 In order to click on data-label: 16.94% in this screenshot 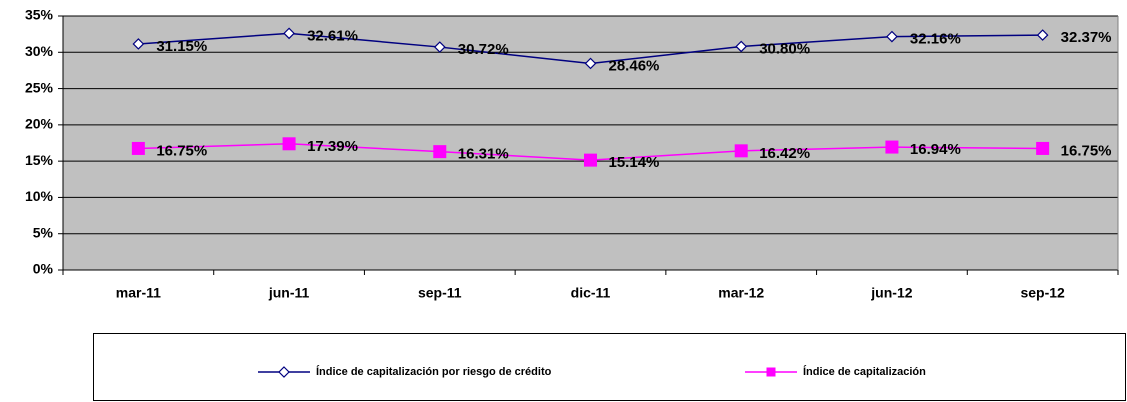, I will do `click(935, 149)`.